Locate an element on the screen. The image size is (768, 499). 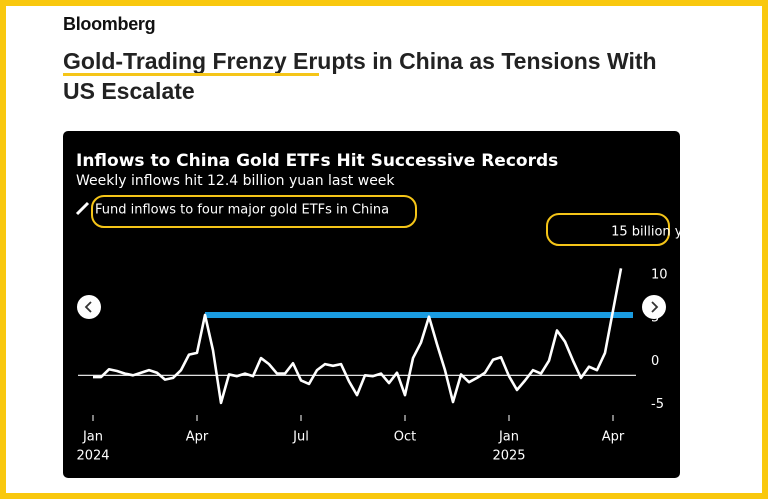
x-year-label: 2025 is located at coordinates (508, 456).